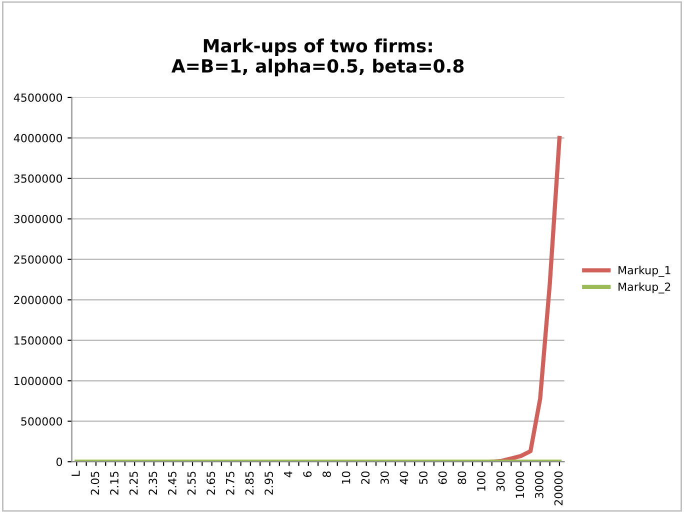  I want to click on x-tick-label: 2.05, so click(95, 483).